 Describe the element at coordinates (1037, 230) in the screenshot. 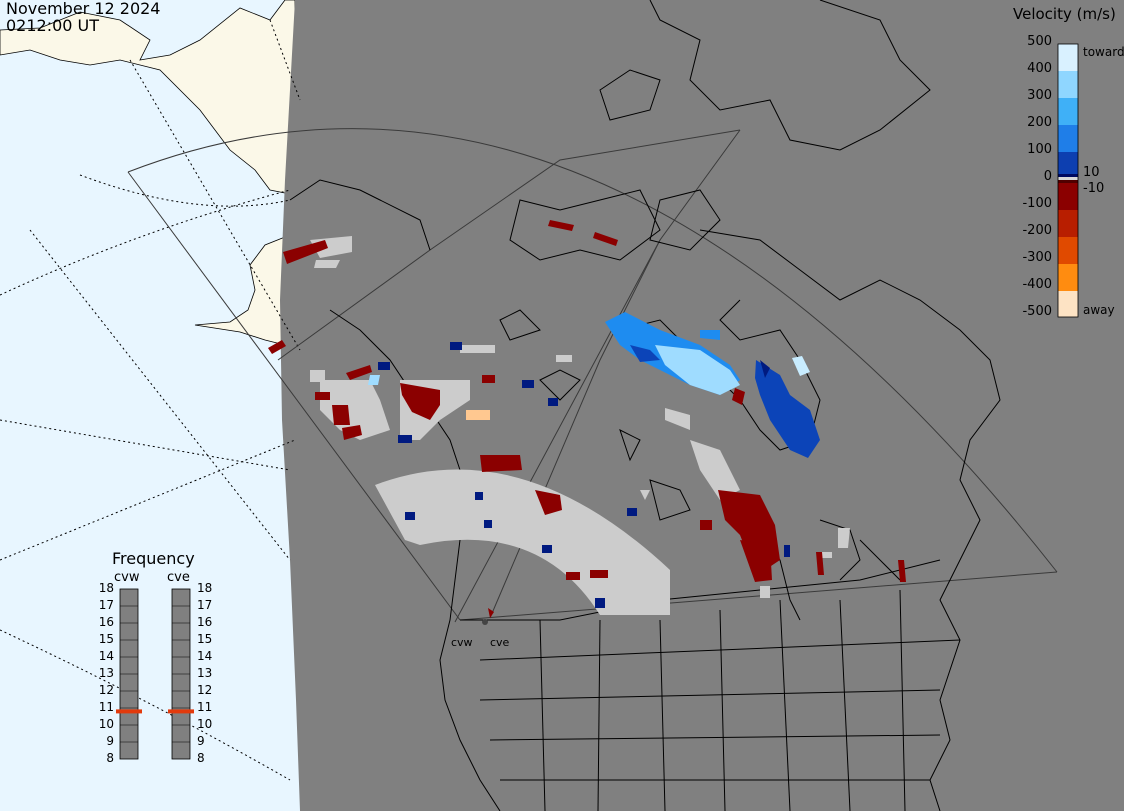

I see `legend-tick-label: -200` at that location.